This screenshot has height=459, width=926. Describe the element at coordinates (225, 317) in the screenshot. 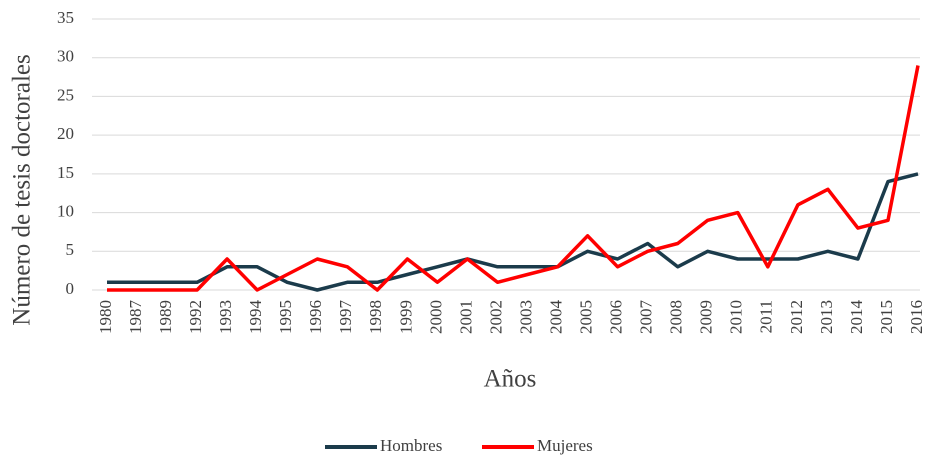

I see `x-tick-label: 1993` at that location.